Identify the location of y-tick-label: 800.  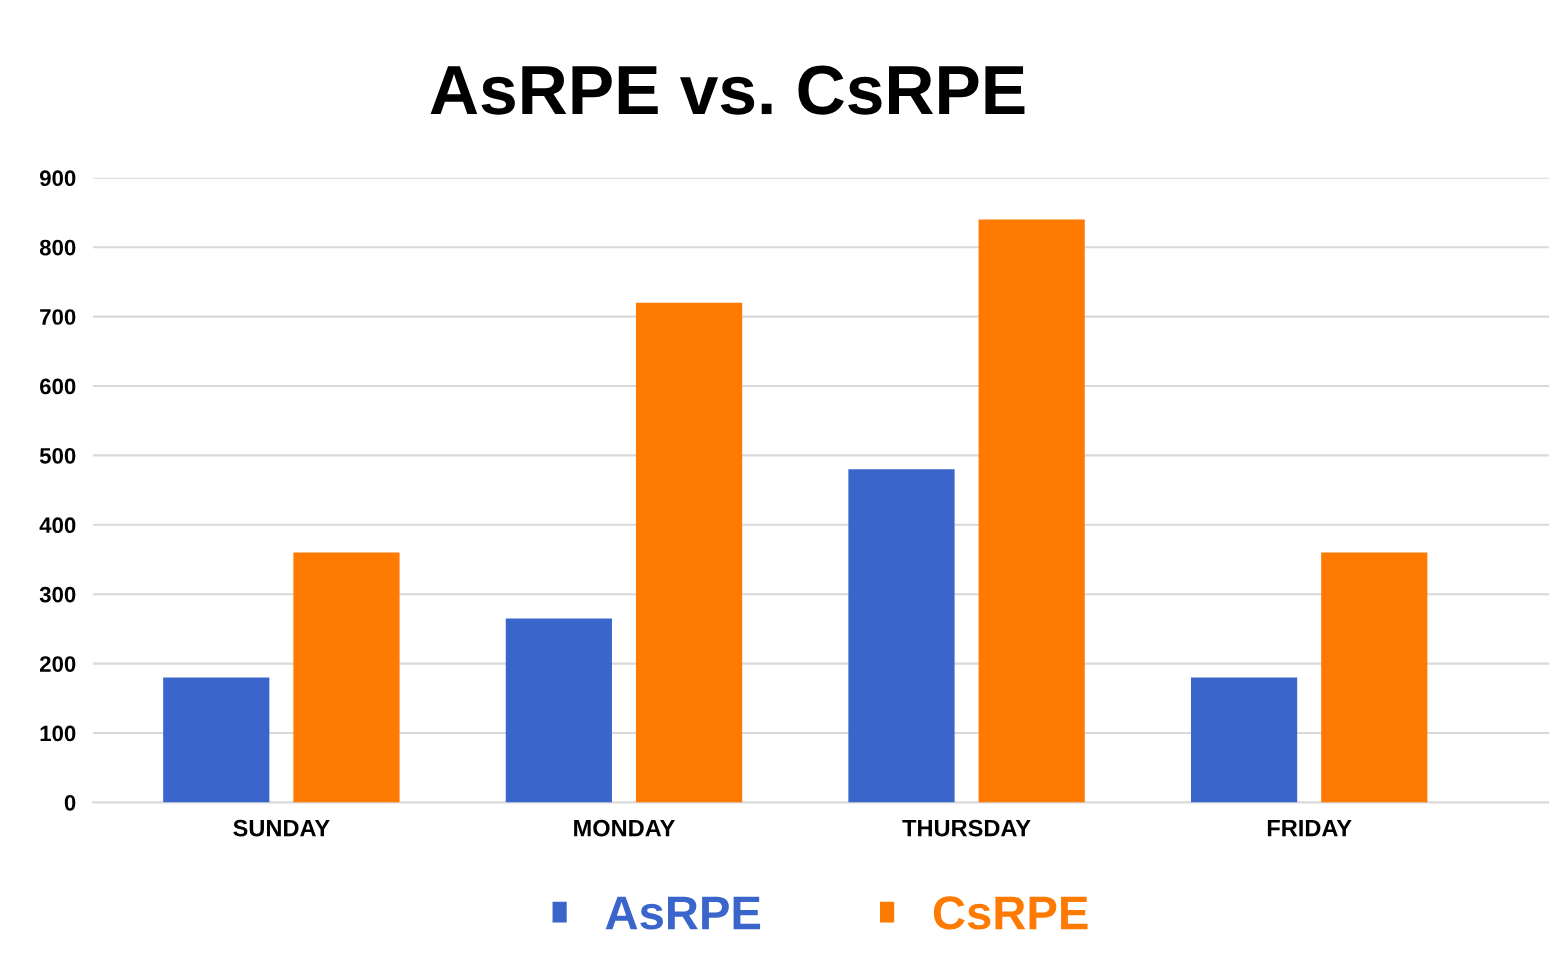
(57, 247).